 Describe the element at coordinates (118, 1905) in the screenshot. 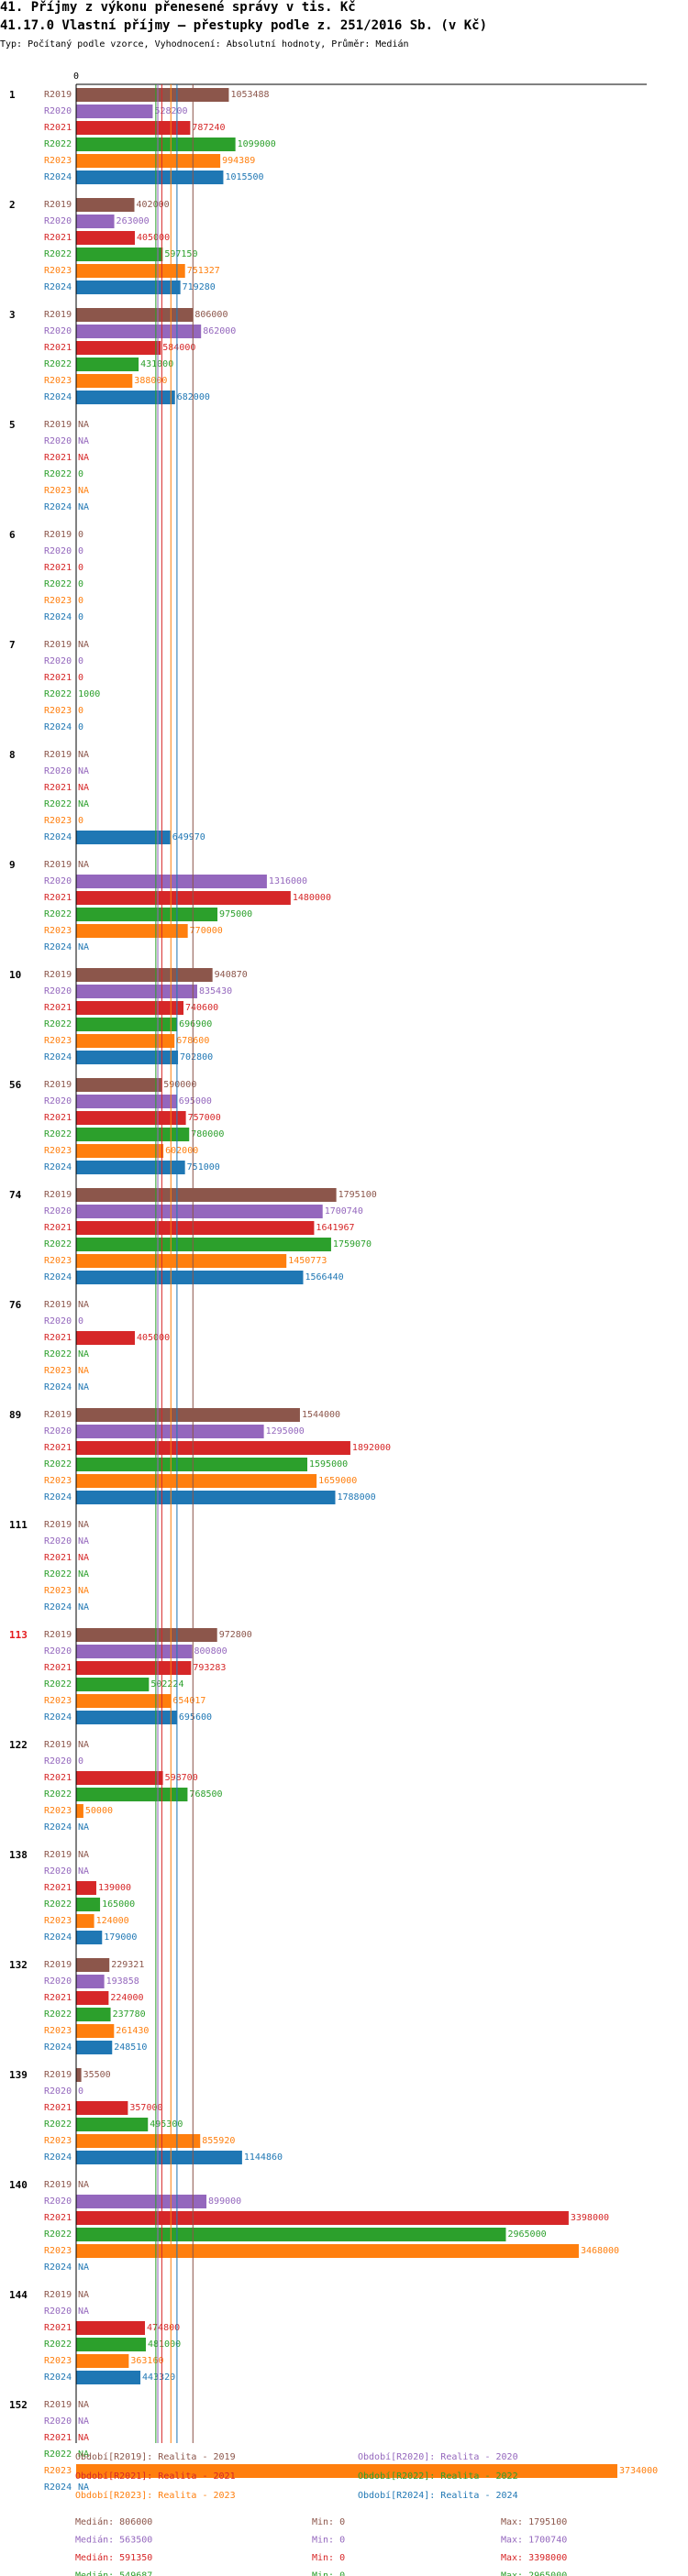

I see `value-label: 165000` at that location.